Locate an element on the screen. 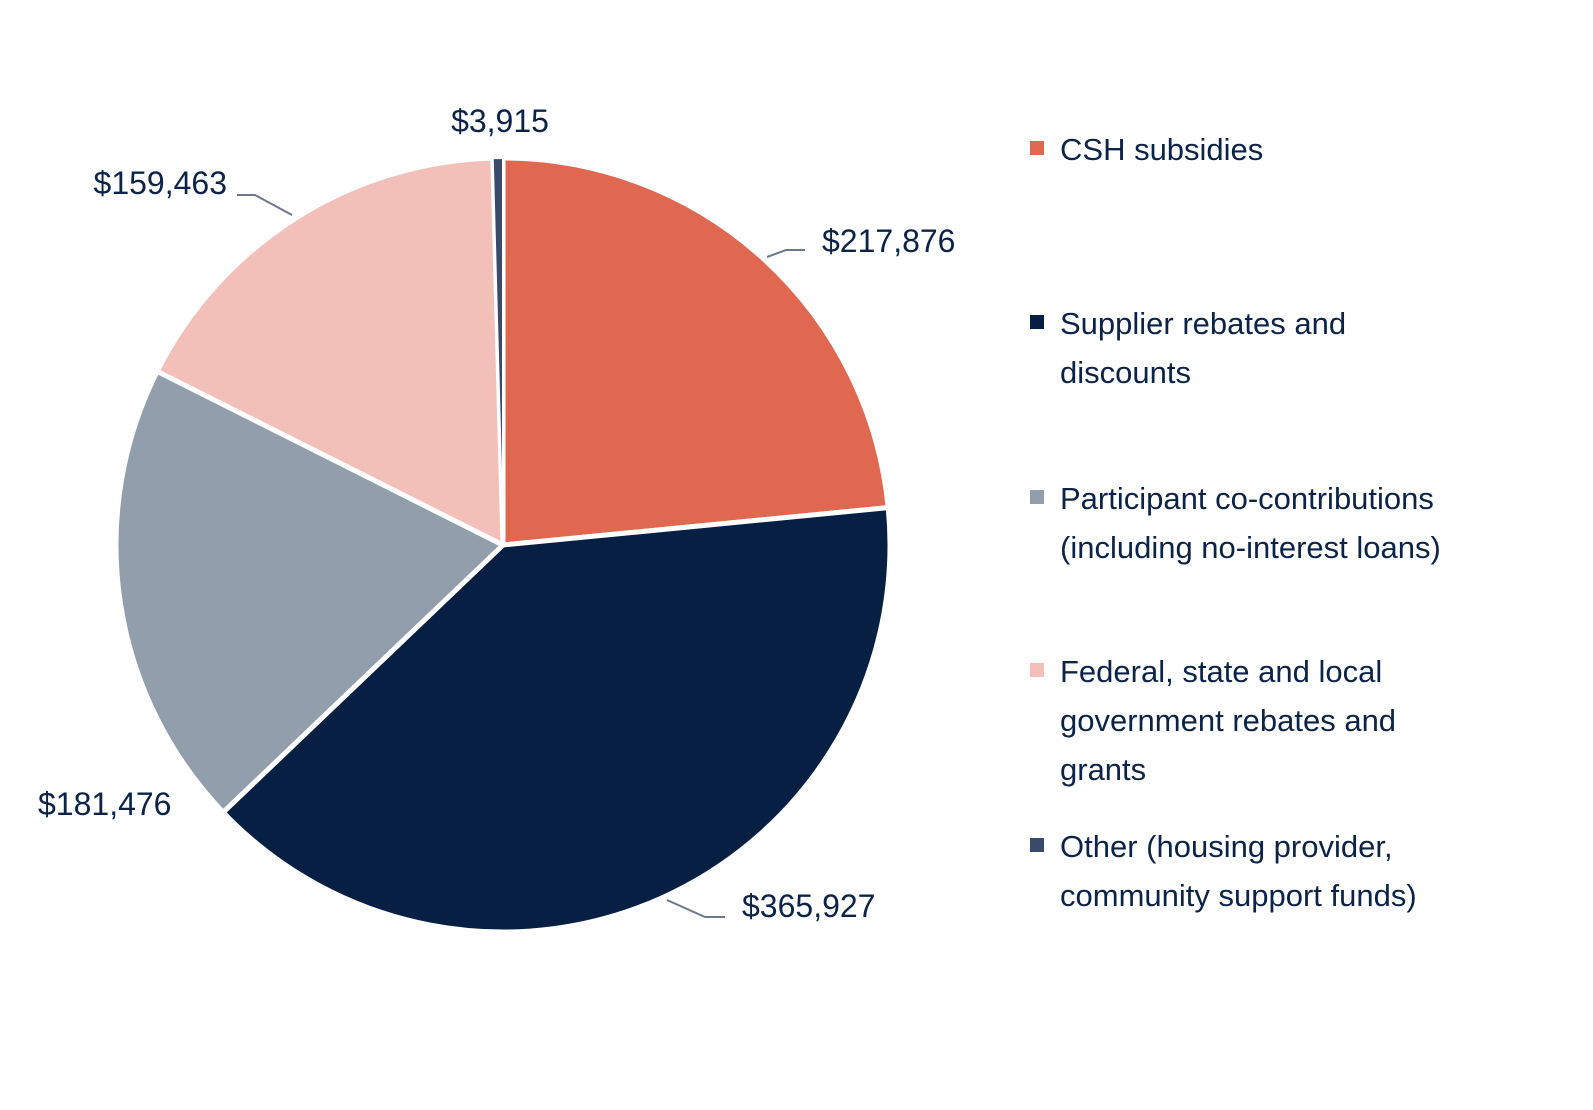  data-label-csh: $217,876 is located at coordinates (888, 241).